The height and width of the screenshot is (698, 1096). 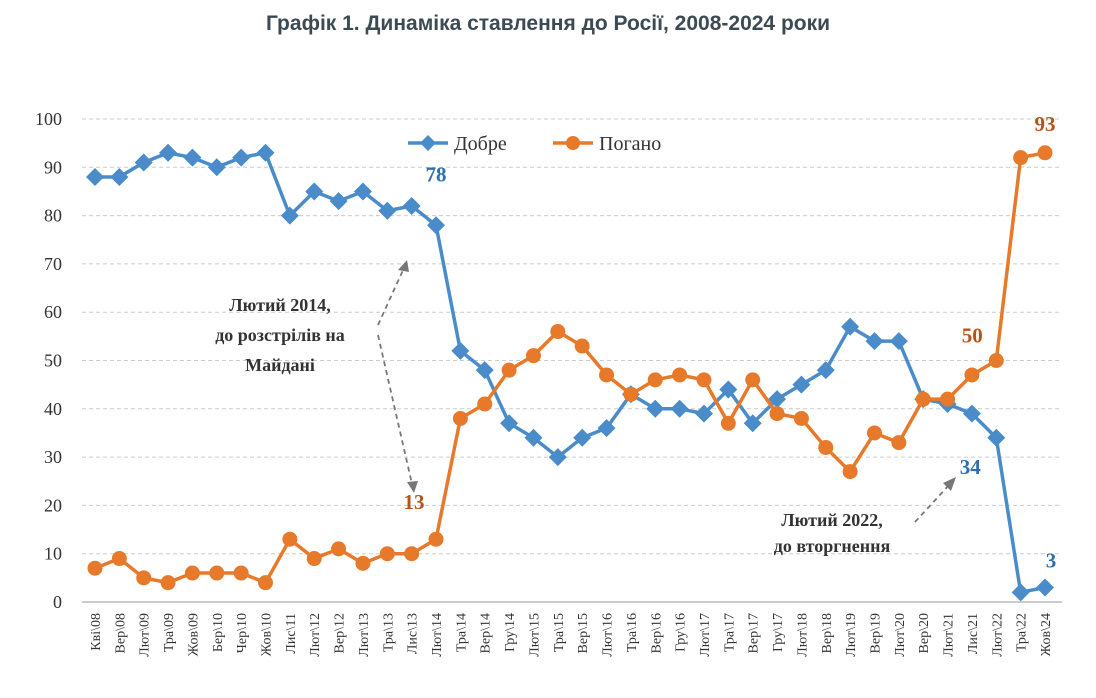 I want to click on data-label: 93, so click(x=1045, y=124).